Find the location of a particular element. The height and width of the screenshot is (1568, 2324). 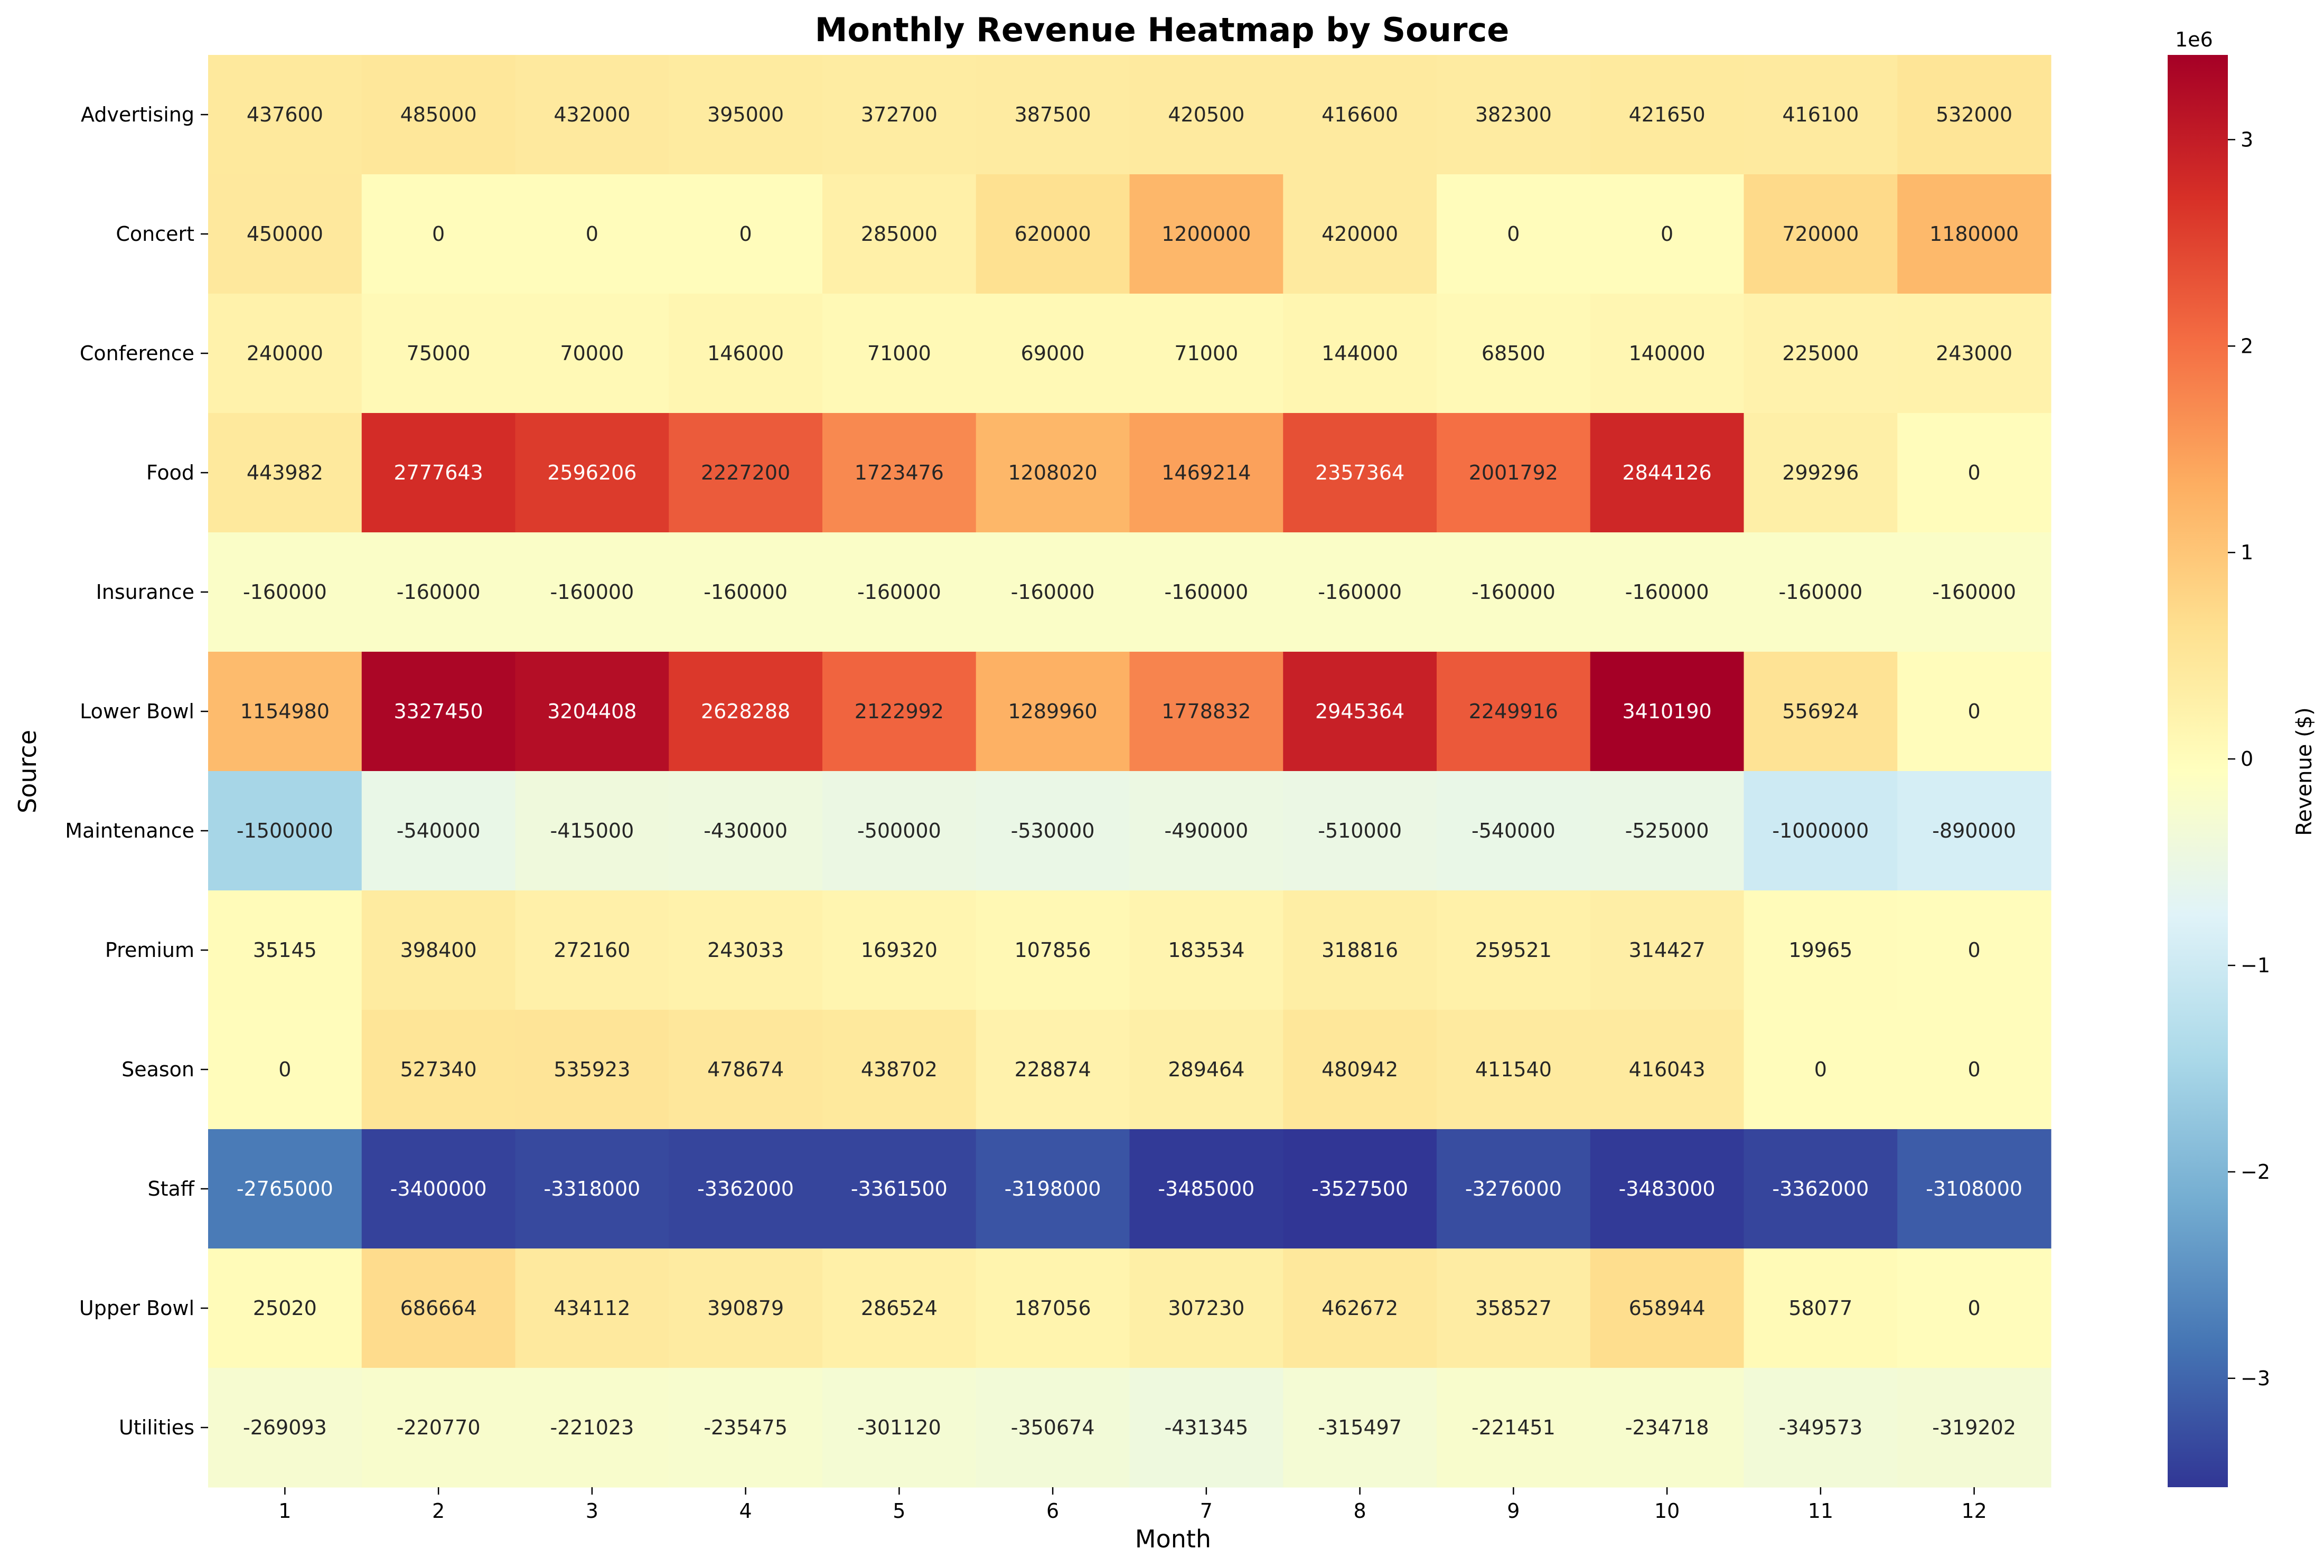

cell-value-label: 434112 is located at coordinates (592, 1308).